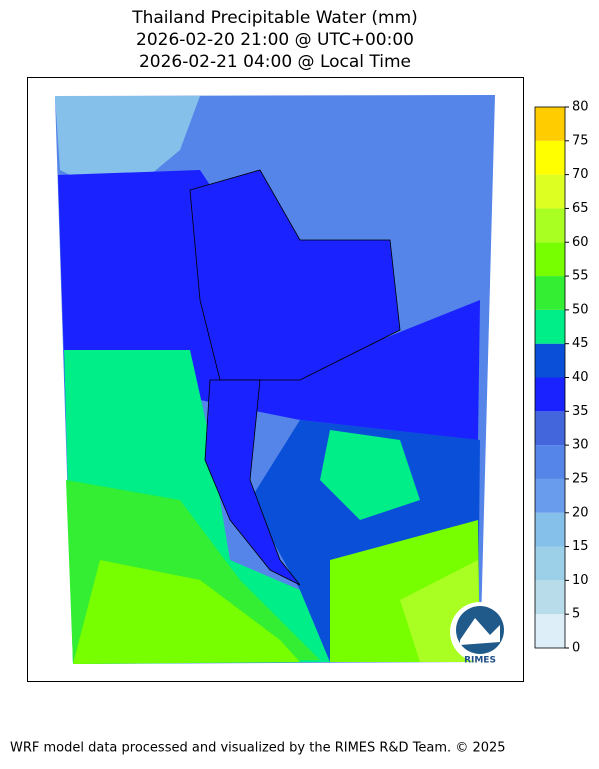  What do you see at coordinates (580, 343) in the screenshot?
I see `colorbar-tick-label: 45` at bounding box center [580, 343].